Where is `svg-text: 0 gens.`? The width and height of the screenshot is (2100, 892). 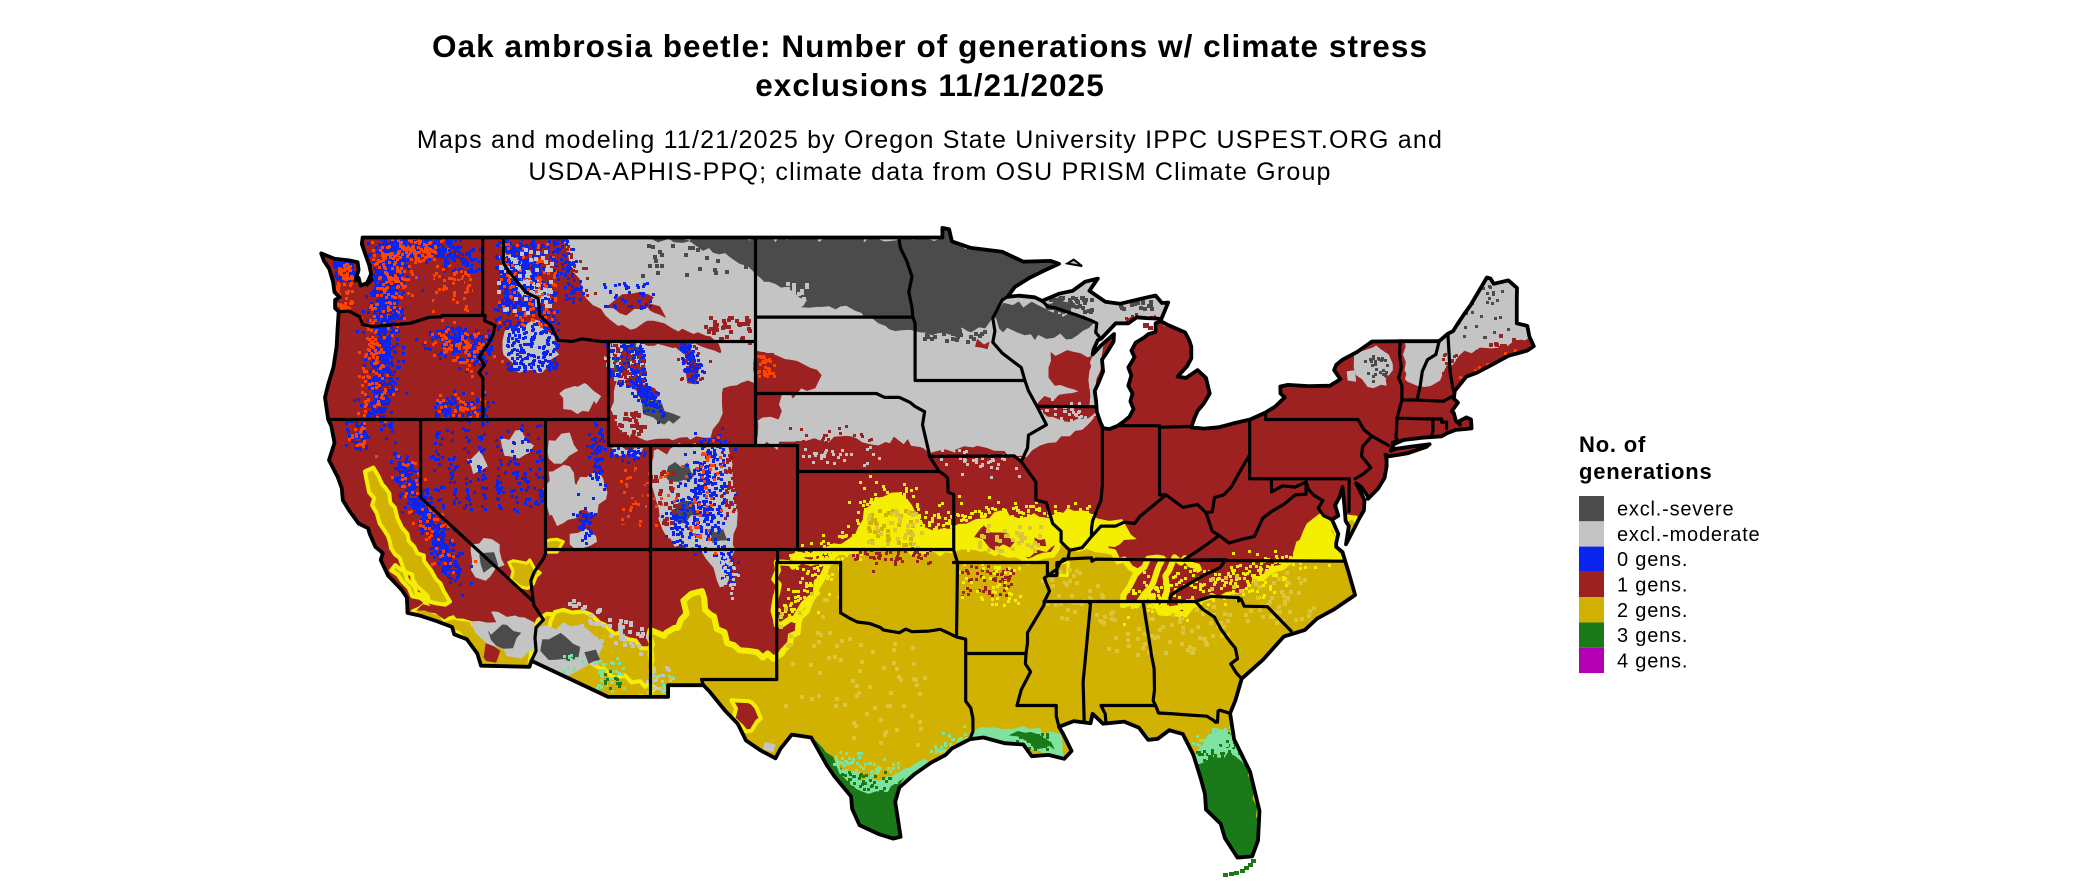
svg-text: 0 gens. is located at coordinates (1652, 560).